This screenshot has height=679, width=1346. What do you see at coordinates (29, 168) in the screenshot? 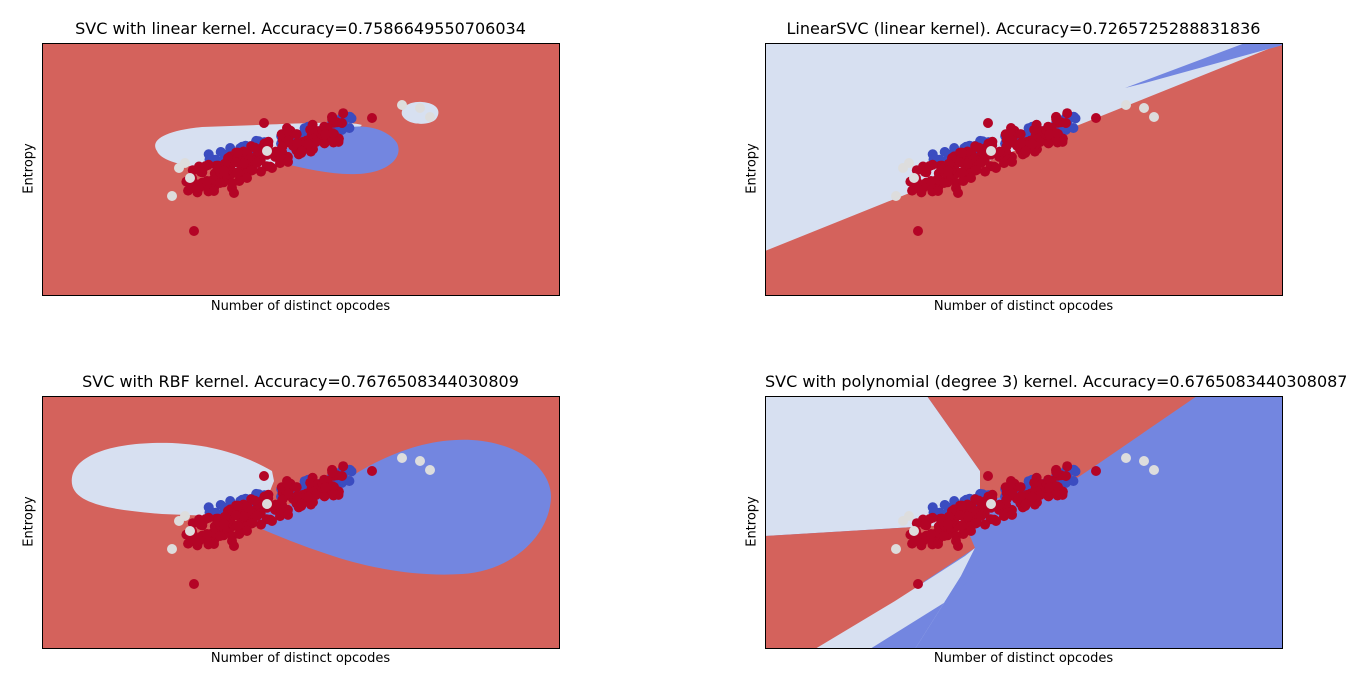
I see `chart-1-ylabel: Entropy` at bounding box center [29, 168].